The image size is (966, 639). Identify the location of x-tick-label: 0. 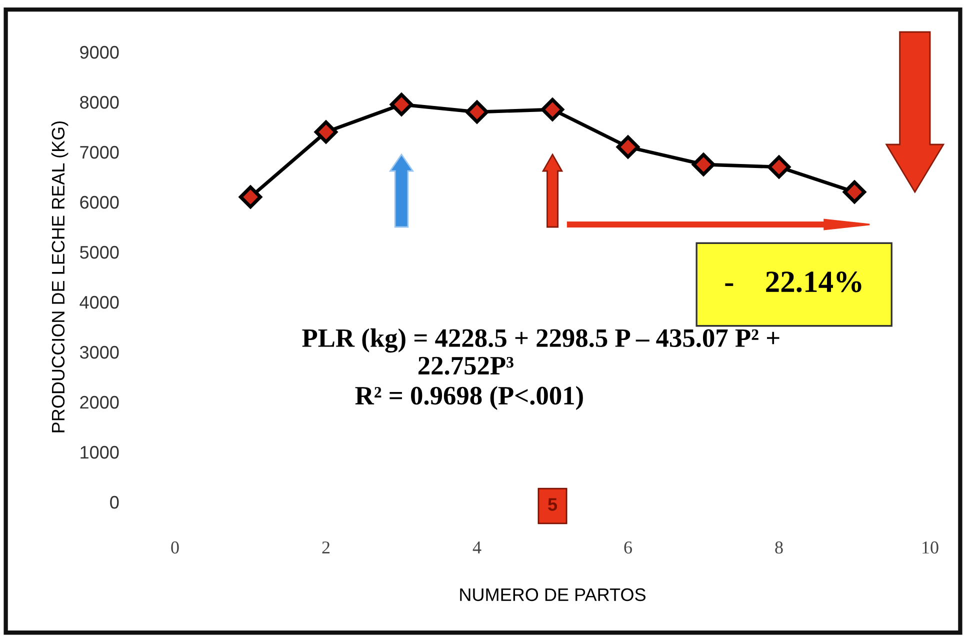
(175, 547).